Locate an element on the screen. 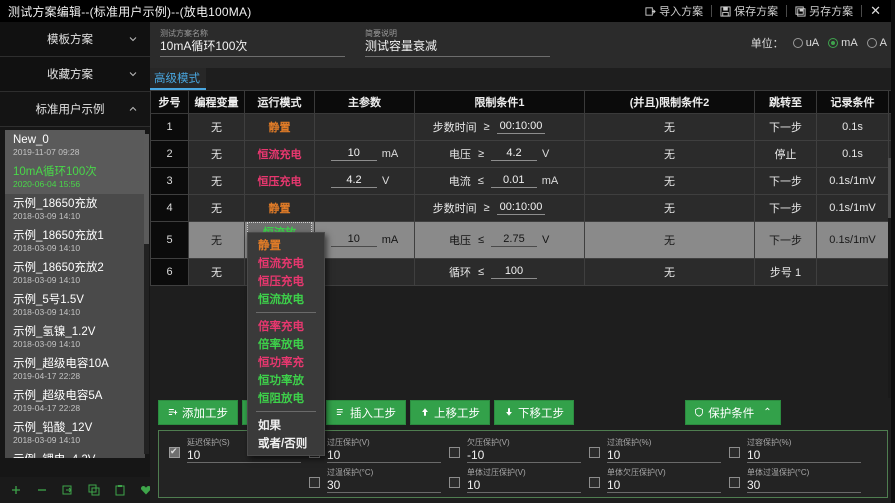 The width and height of the screenshot is (895, 503). shield-button: 保护条件 ⌃ is located at coordinates (733, 412).